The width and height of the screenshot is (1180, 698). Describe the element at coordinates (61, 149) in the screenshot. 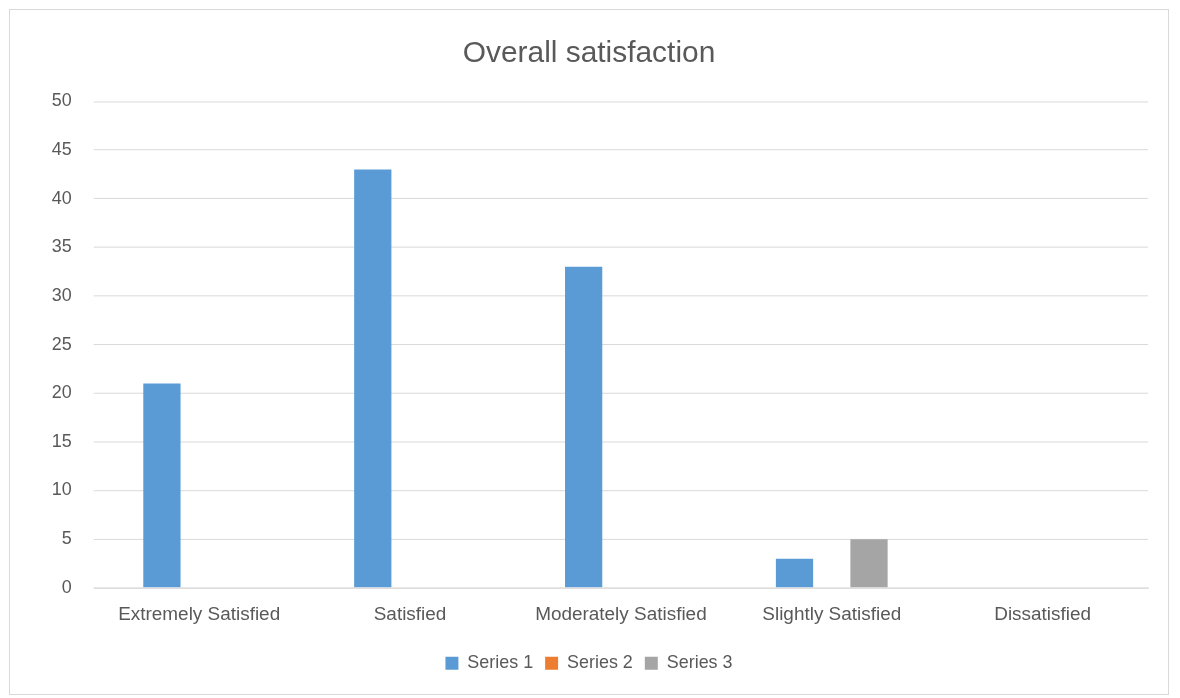

I see `y-tick-label: 45` at that location.